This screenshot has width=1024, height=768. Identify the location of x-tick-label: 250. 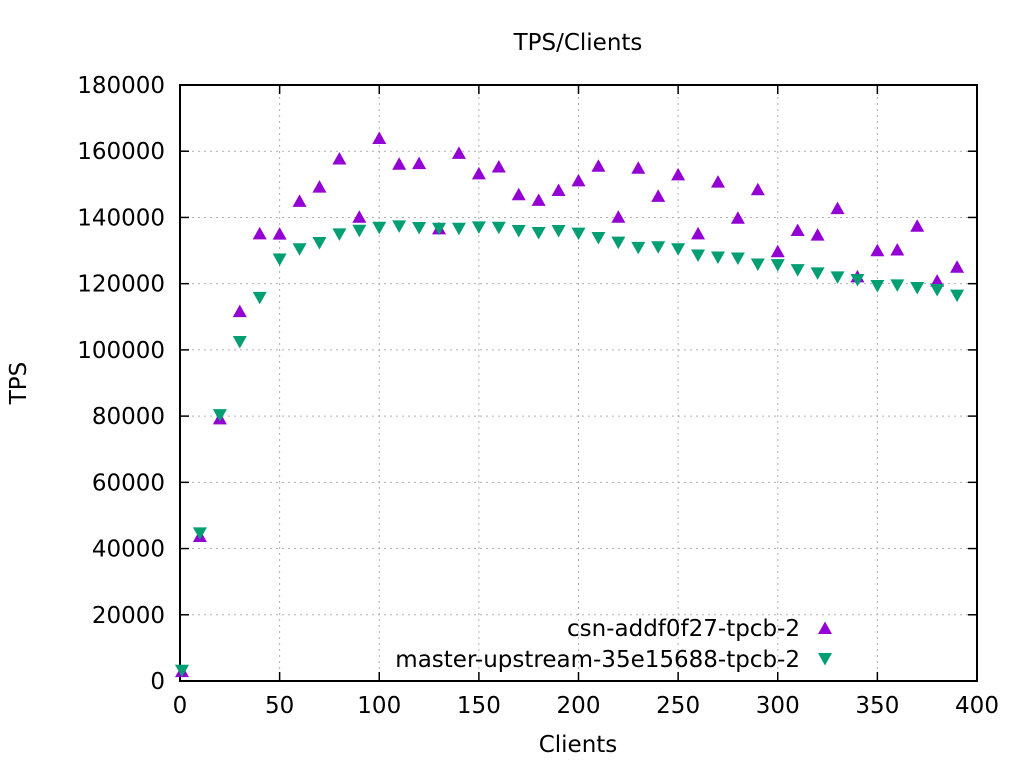
(678, 706).